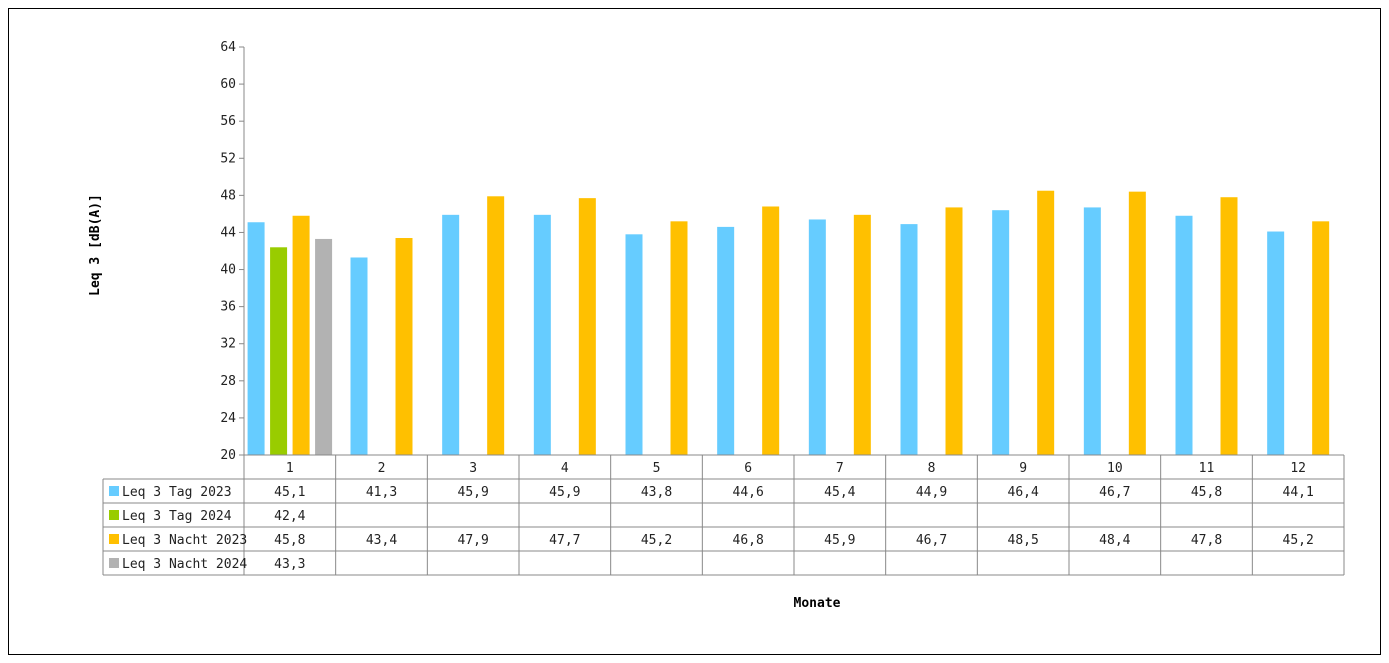  What do you see at coordinates (839, 492) in the screenshot?
I see `table-cell-value: 45,4` at bounding box center [839, 492].